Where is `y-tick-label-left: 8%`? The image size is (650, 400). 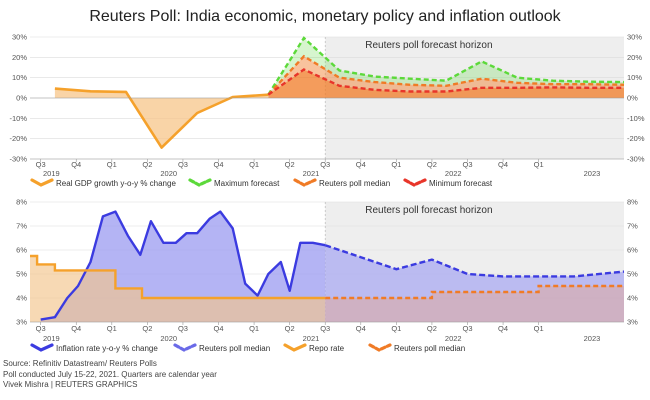
y-tick-label-left: 8% is located at coordinates (21, 202).